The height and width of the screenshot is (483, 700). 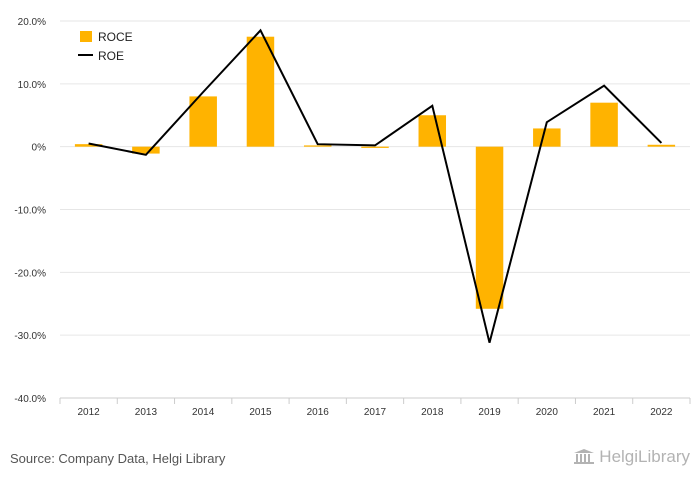 I want to click on y-tick-label: -20.0%, so click(x=30, y=273).